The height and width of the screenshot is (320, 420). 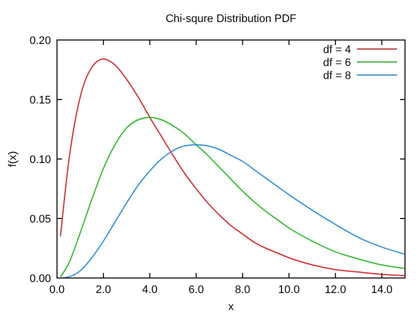 What do you see at coordinates (196, 290) in the screenshot?
I see `x-tick-label: 6.0` at bounding box center [196, 290].